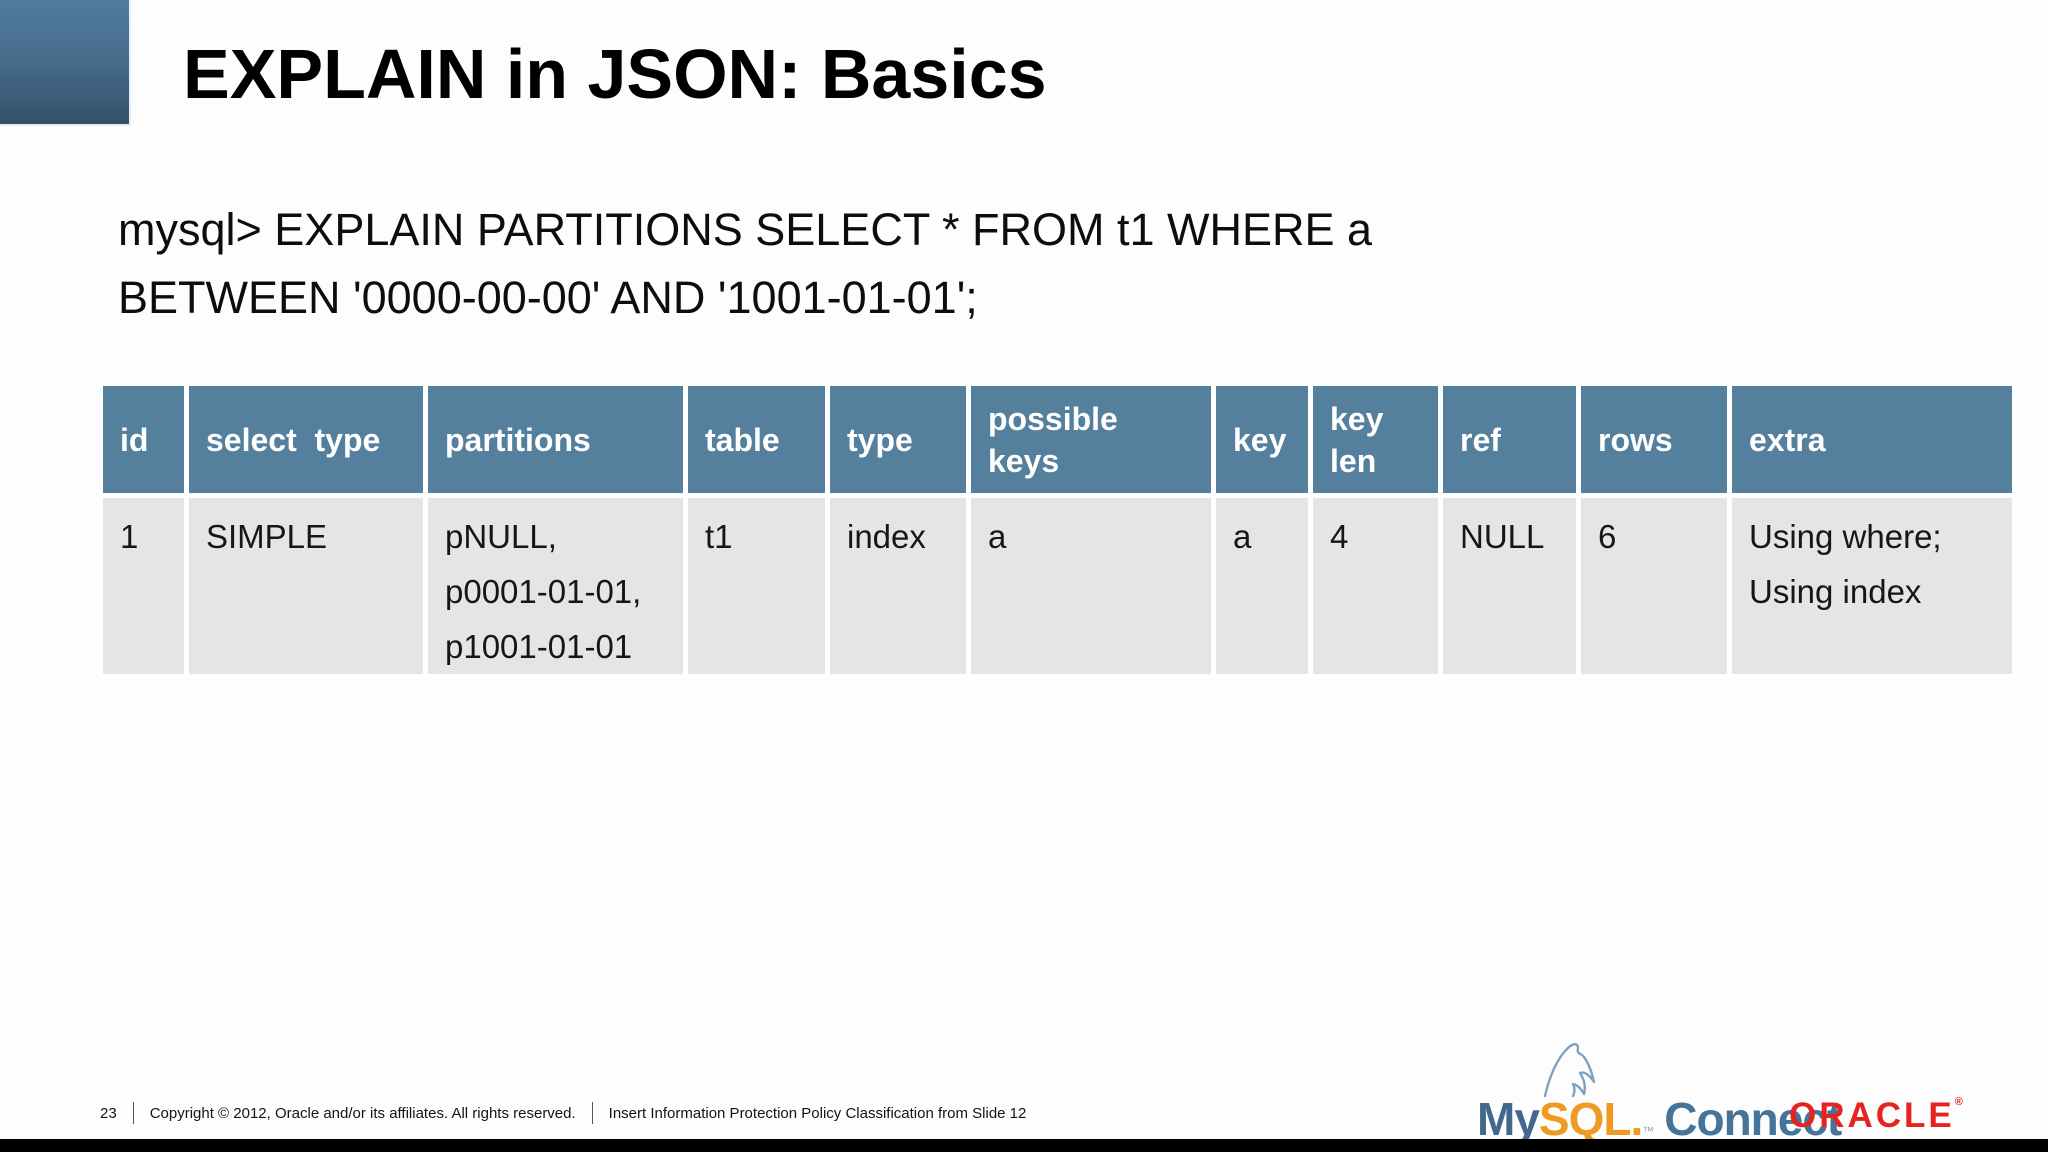  What do you see at coordinates (1654, 586) in the screenshot?
I see `cell-rows: 6` at bounding box center [1654, 586].